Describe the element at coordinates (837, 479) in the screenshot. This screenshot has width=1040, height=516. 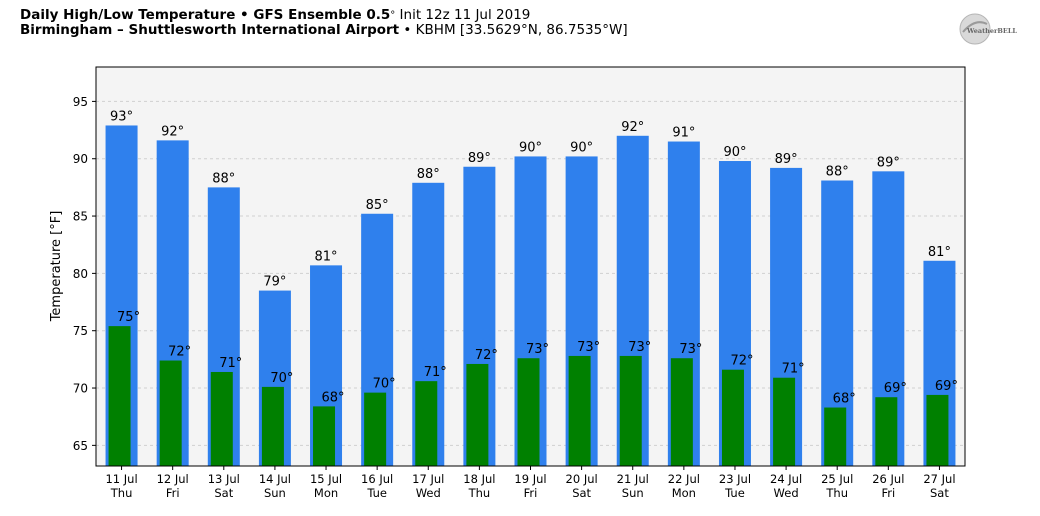
I see `x-tick-date: 25 Jul` at that location.